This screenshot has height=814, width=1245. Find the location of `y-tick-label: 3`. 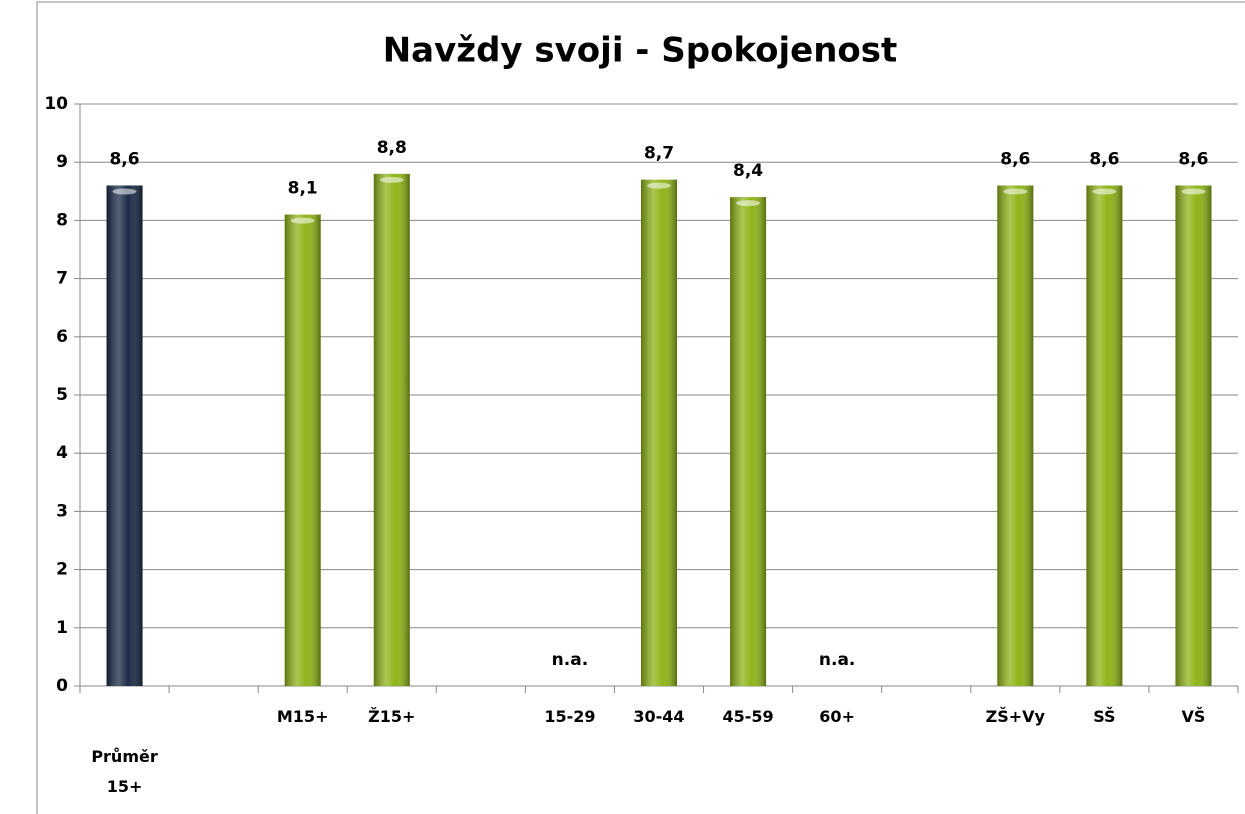

y-tick-label: 3 is located at coordinates (62, 511).